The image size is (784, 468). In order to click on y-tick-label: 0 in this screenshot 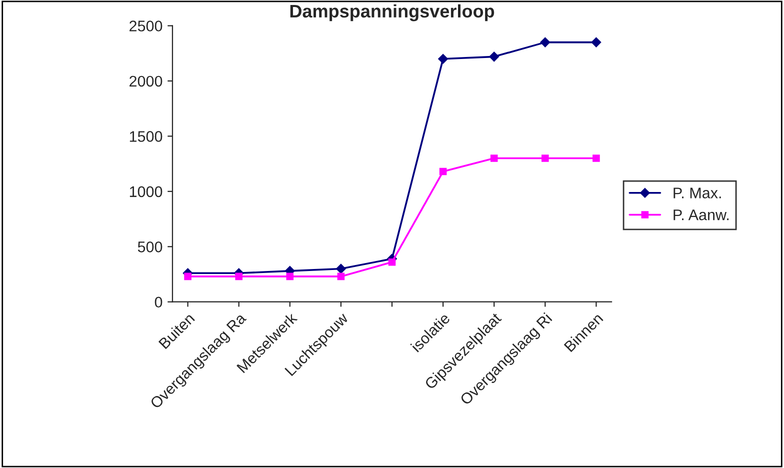, I will do `click(158, 302)`.